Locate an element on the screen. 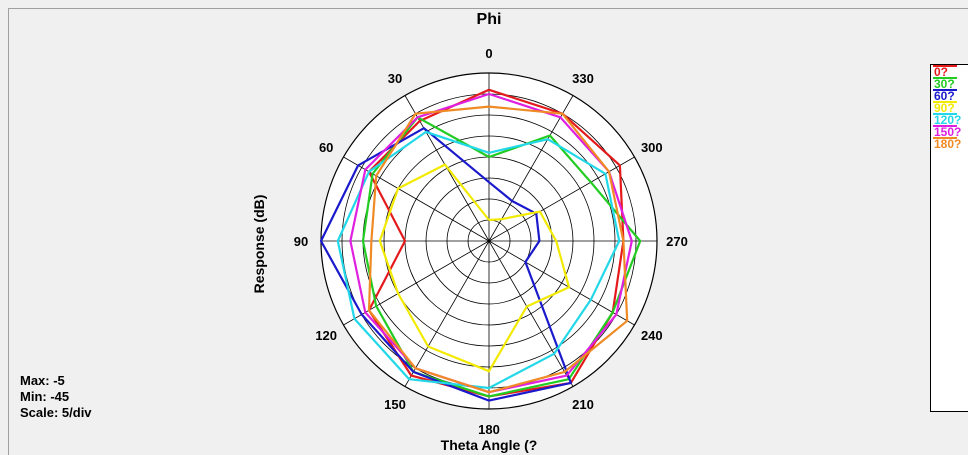 Image resolution: width=968 pixels, height=455 pixels. angle-tick-label: 0 is located at coordinates (488, 53).